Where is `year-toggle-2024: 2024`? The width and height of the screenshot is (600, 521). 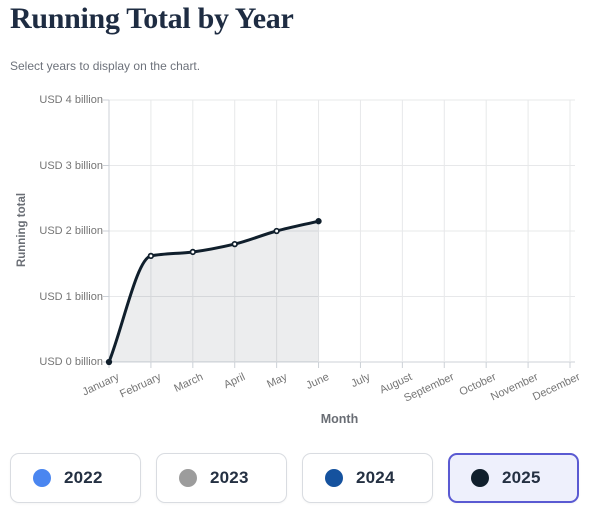
year-toggle-2024: 2024 is located at coordinates (367, 478).